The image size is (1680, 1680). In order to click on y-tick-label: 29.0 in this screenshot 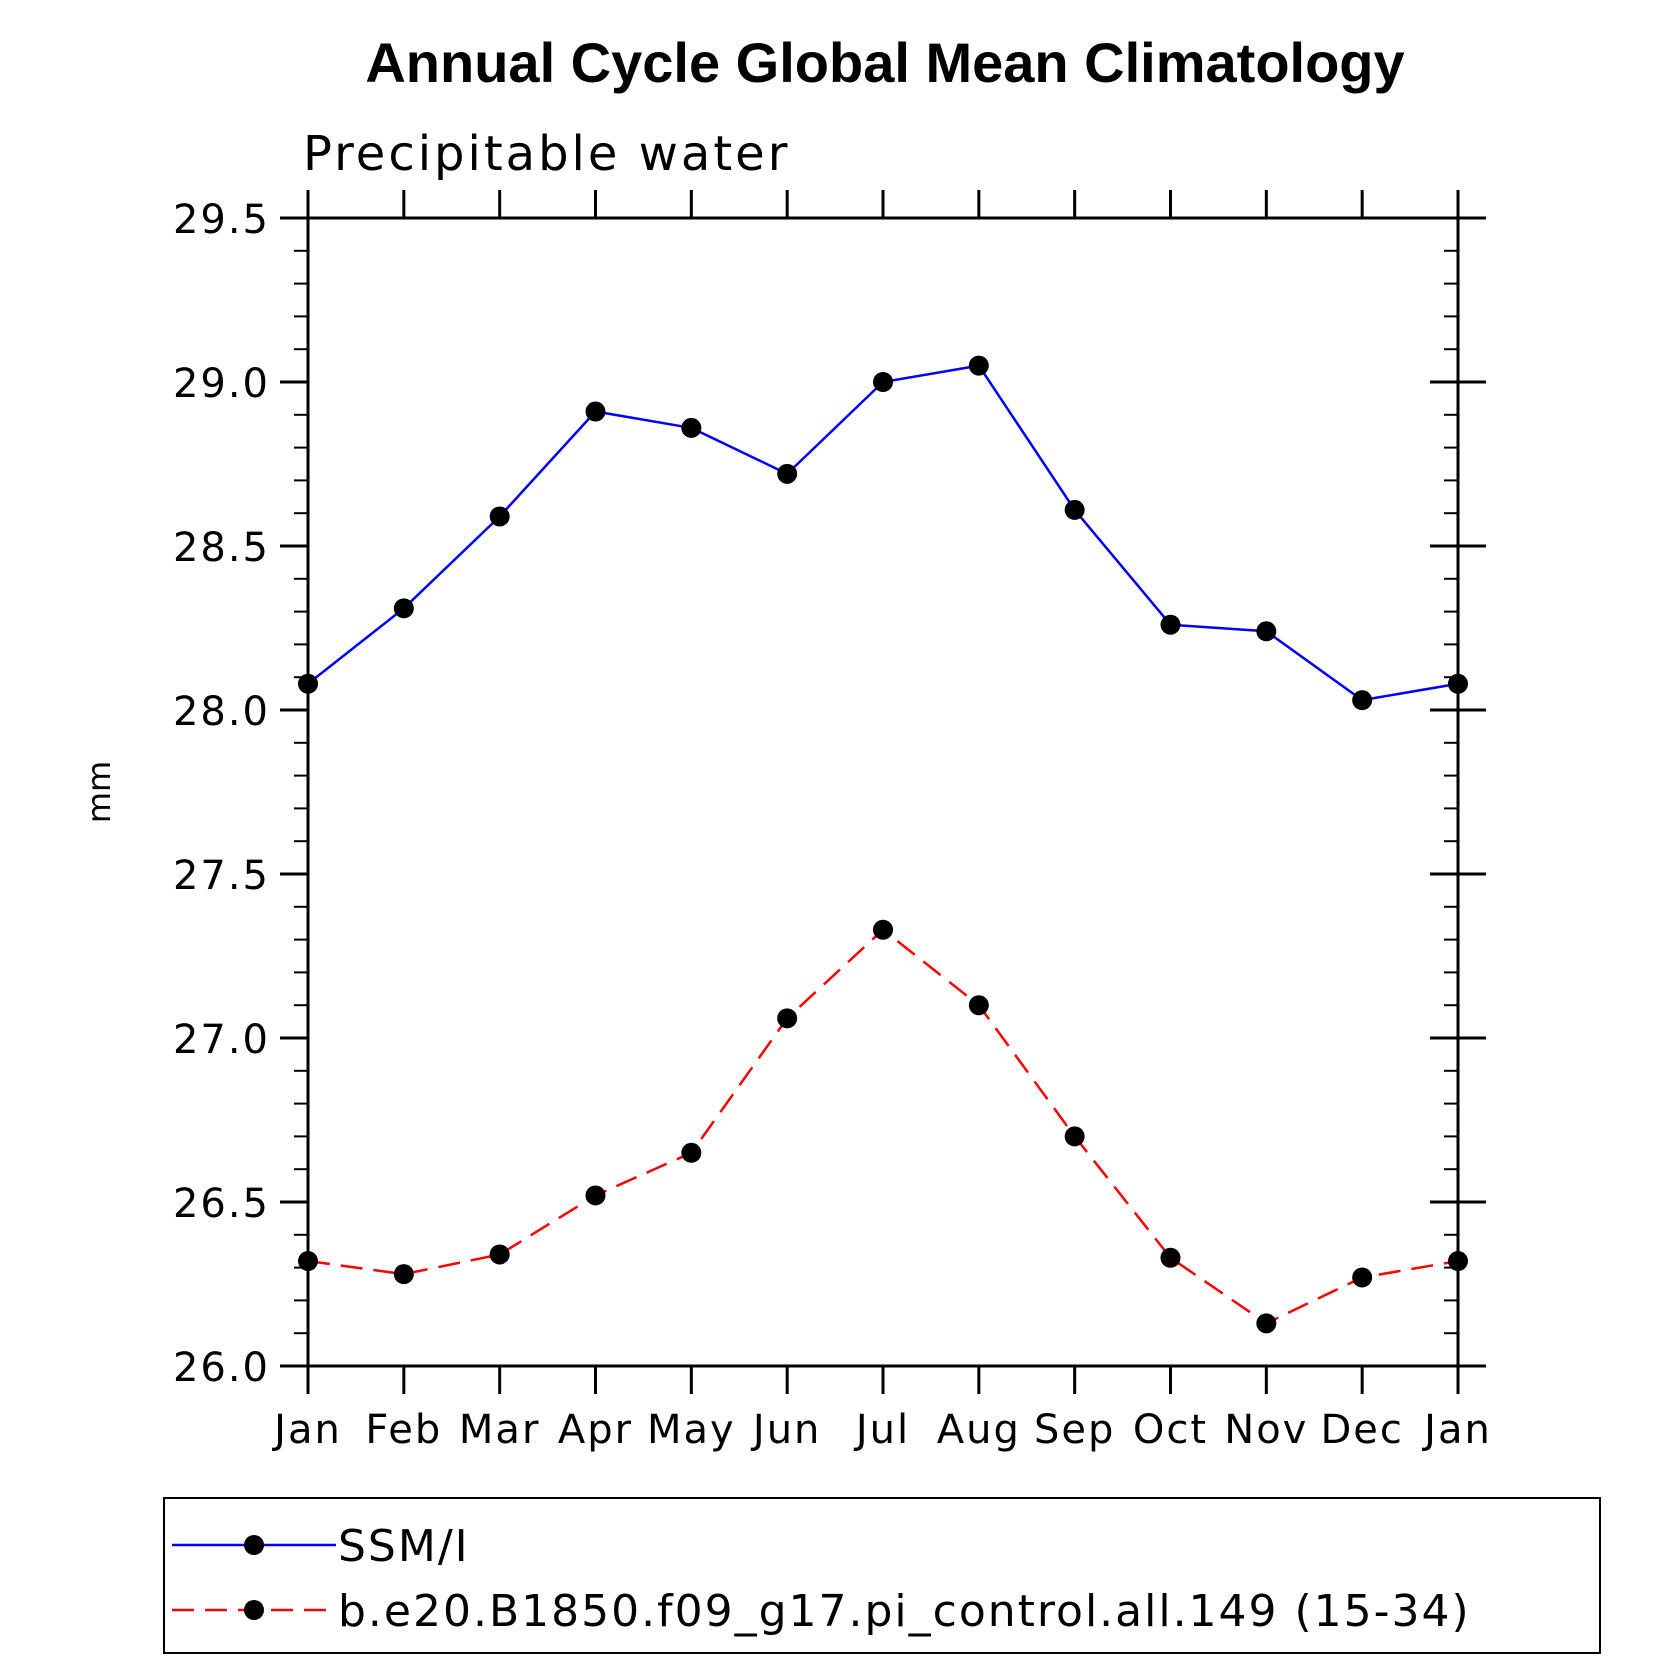, I will do `click(221, 384)`.